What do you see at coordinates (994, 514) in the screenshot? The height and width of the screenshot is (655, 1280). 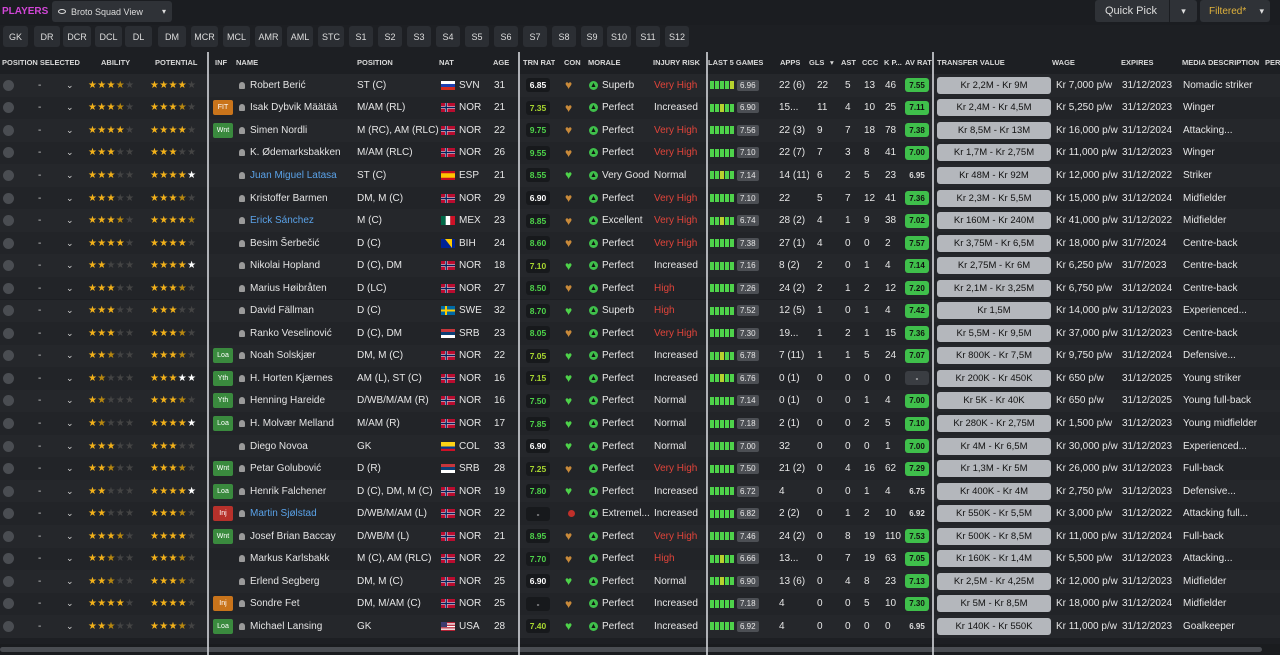 I see `transfer-value-box: Kr 550K - Kr 5,5M` at bounding box center [994, 514].